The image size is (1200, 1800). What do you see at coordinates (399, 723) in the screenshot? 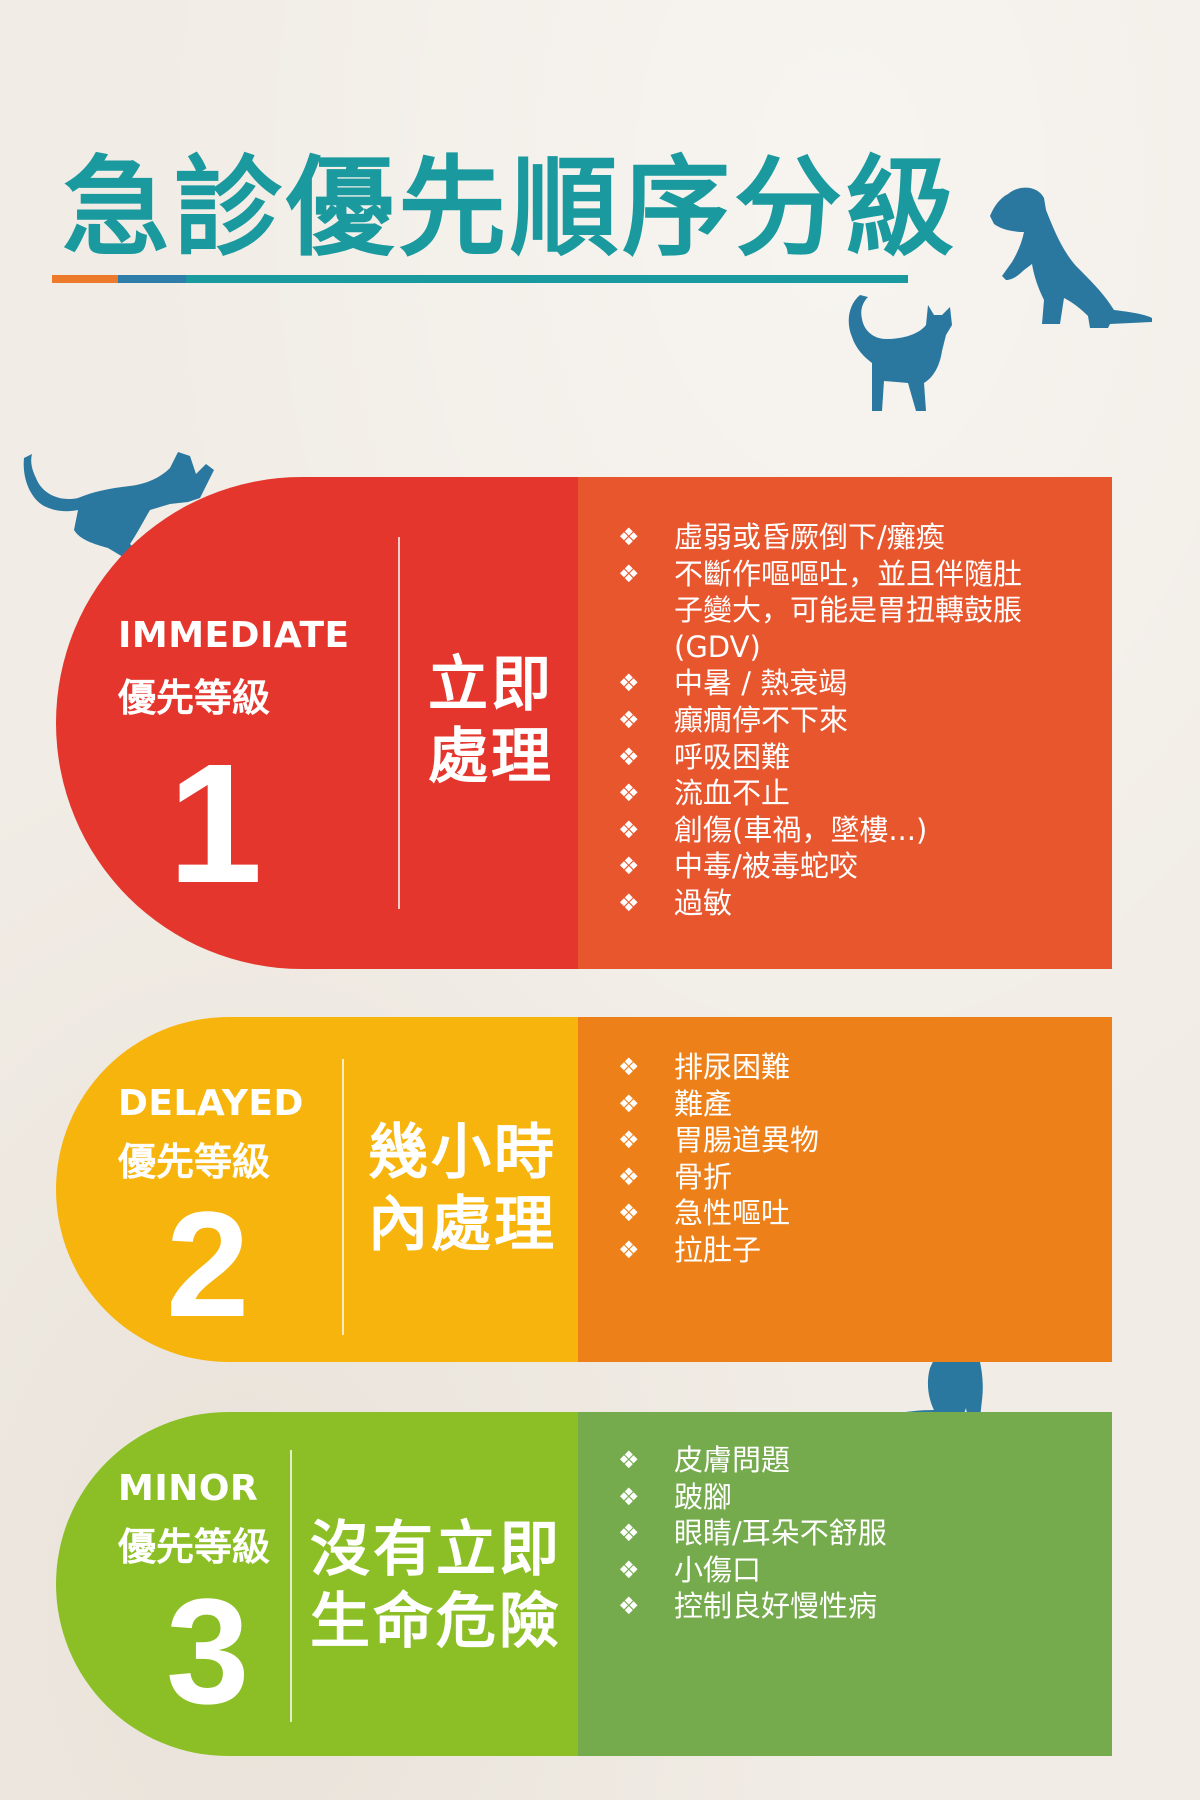
I see `level-1-divider` at bounding box center [399, 723].